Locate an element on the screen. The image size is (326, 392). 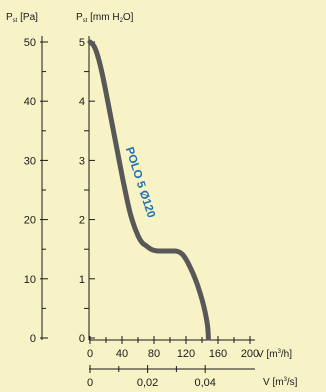
pa-tick-label: 10 is located at coordinates (30, 280).